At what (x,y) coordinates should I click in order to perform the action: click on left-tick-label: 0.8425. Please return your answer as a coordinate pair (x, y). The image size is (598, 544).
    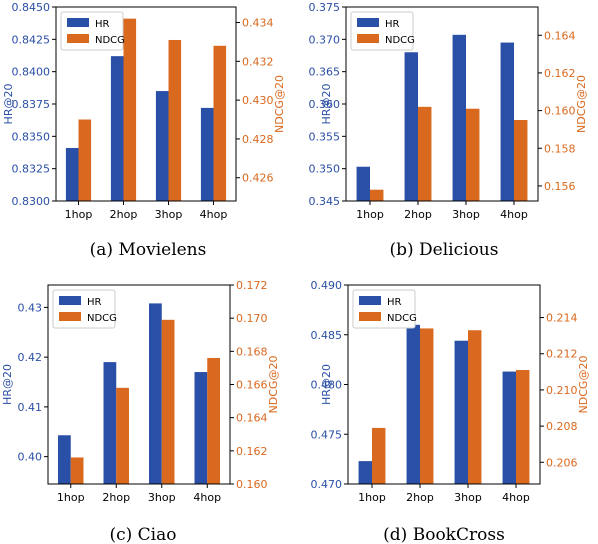
    Looking at the image, I should click on (31, 39).